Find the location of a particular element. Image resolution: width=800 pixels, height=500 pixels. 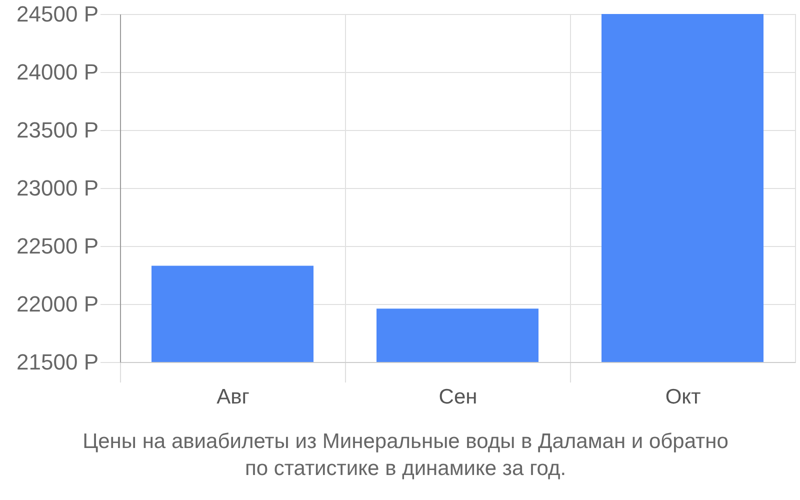

text: Цены на авиабилеты из Минеральные воды в Даламан и обратно по статистике в динамике за год. is located at coordinates (405, 455).